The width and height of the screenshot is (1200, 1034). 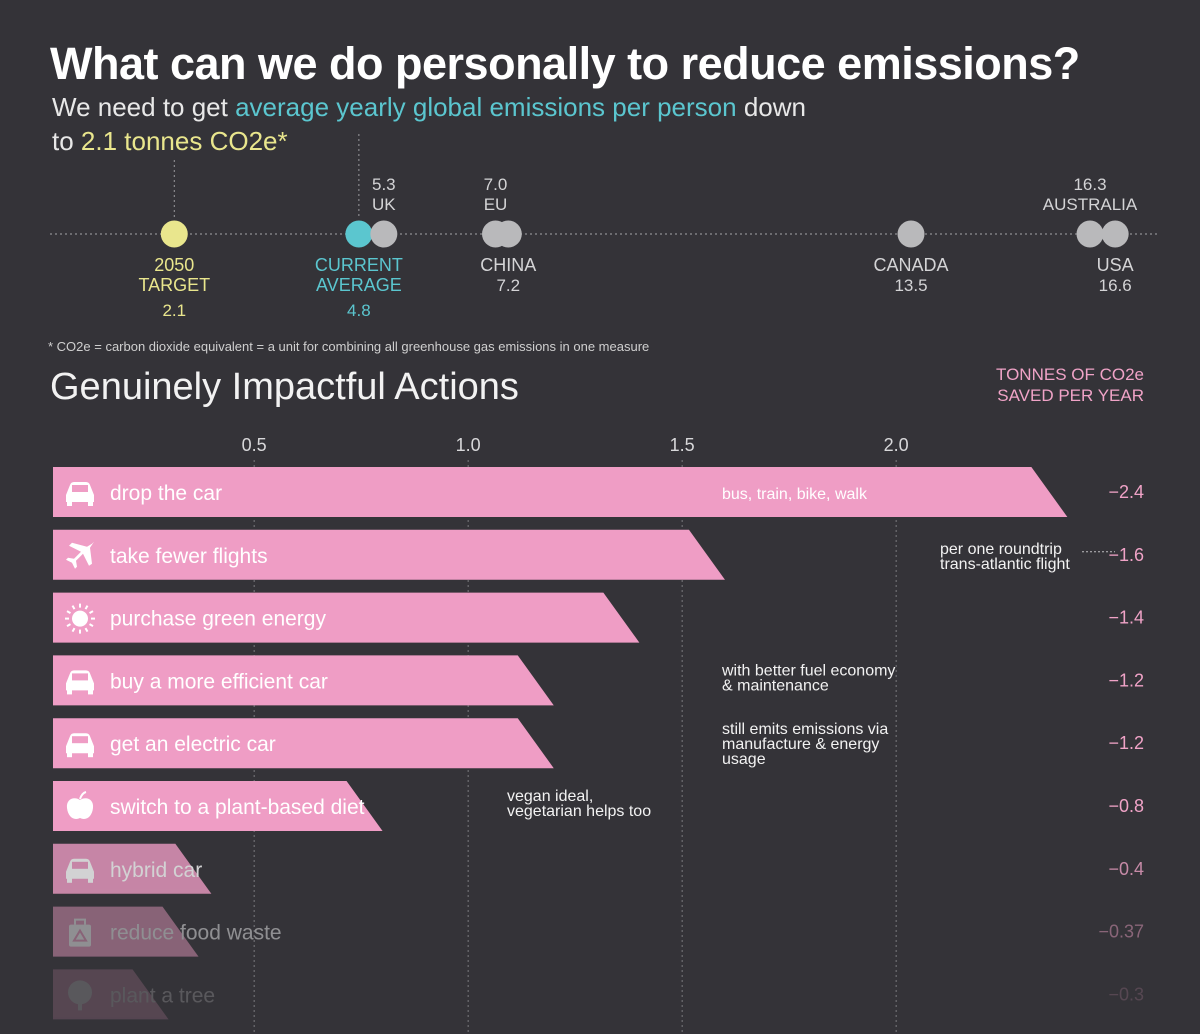 What do you see at coordinates (1090, 234) in the screenshot?
I see `point-australia` at bounding box center [1090, 234].